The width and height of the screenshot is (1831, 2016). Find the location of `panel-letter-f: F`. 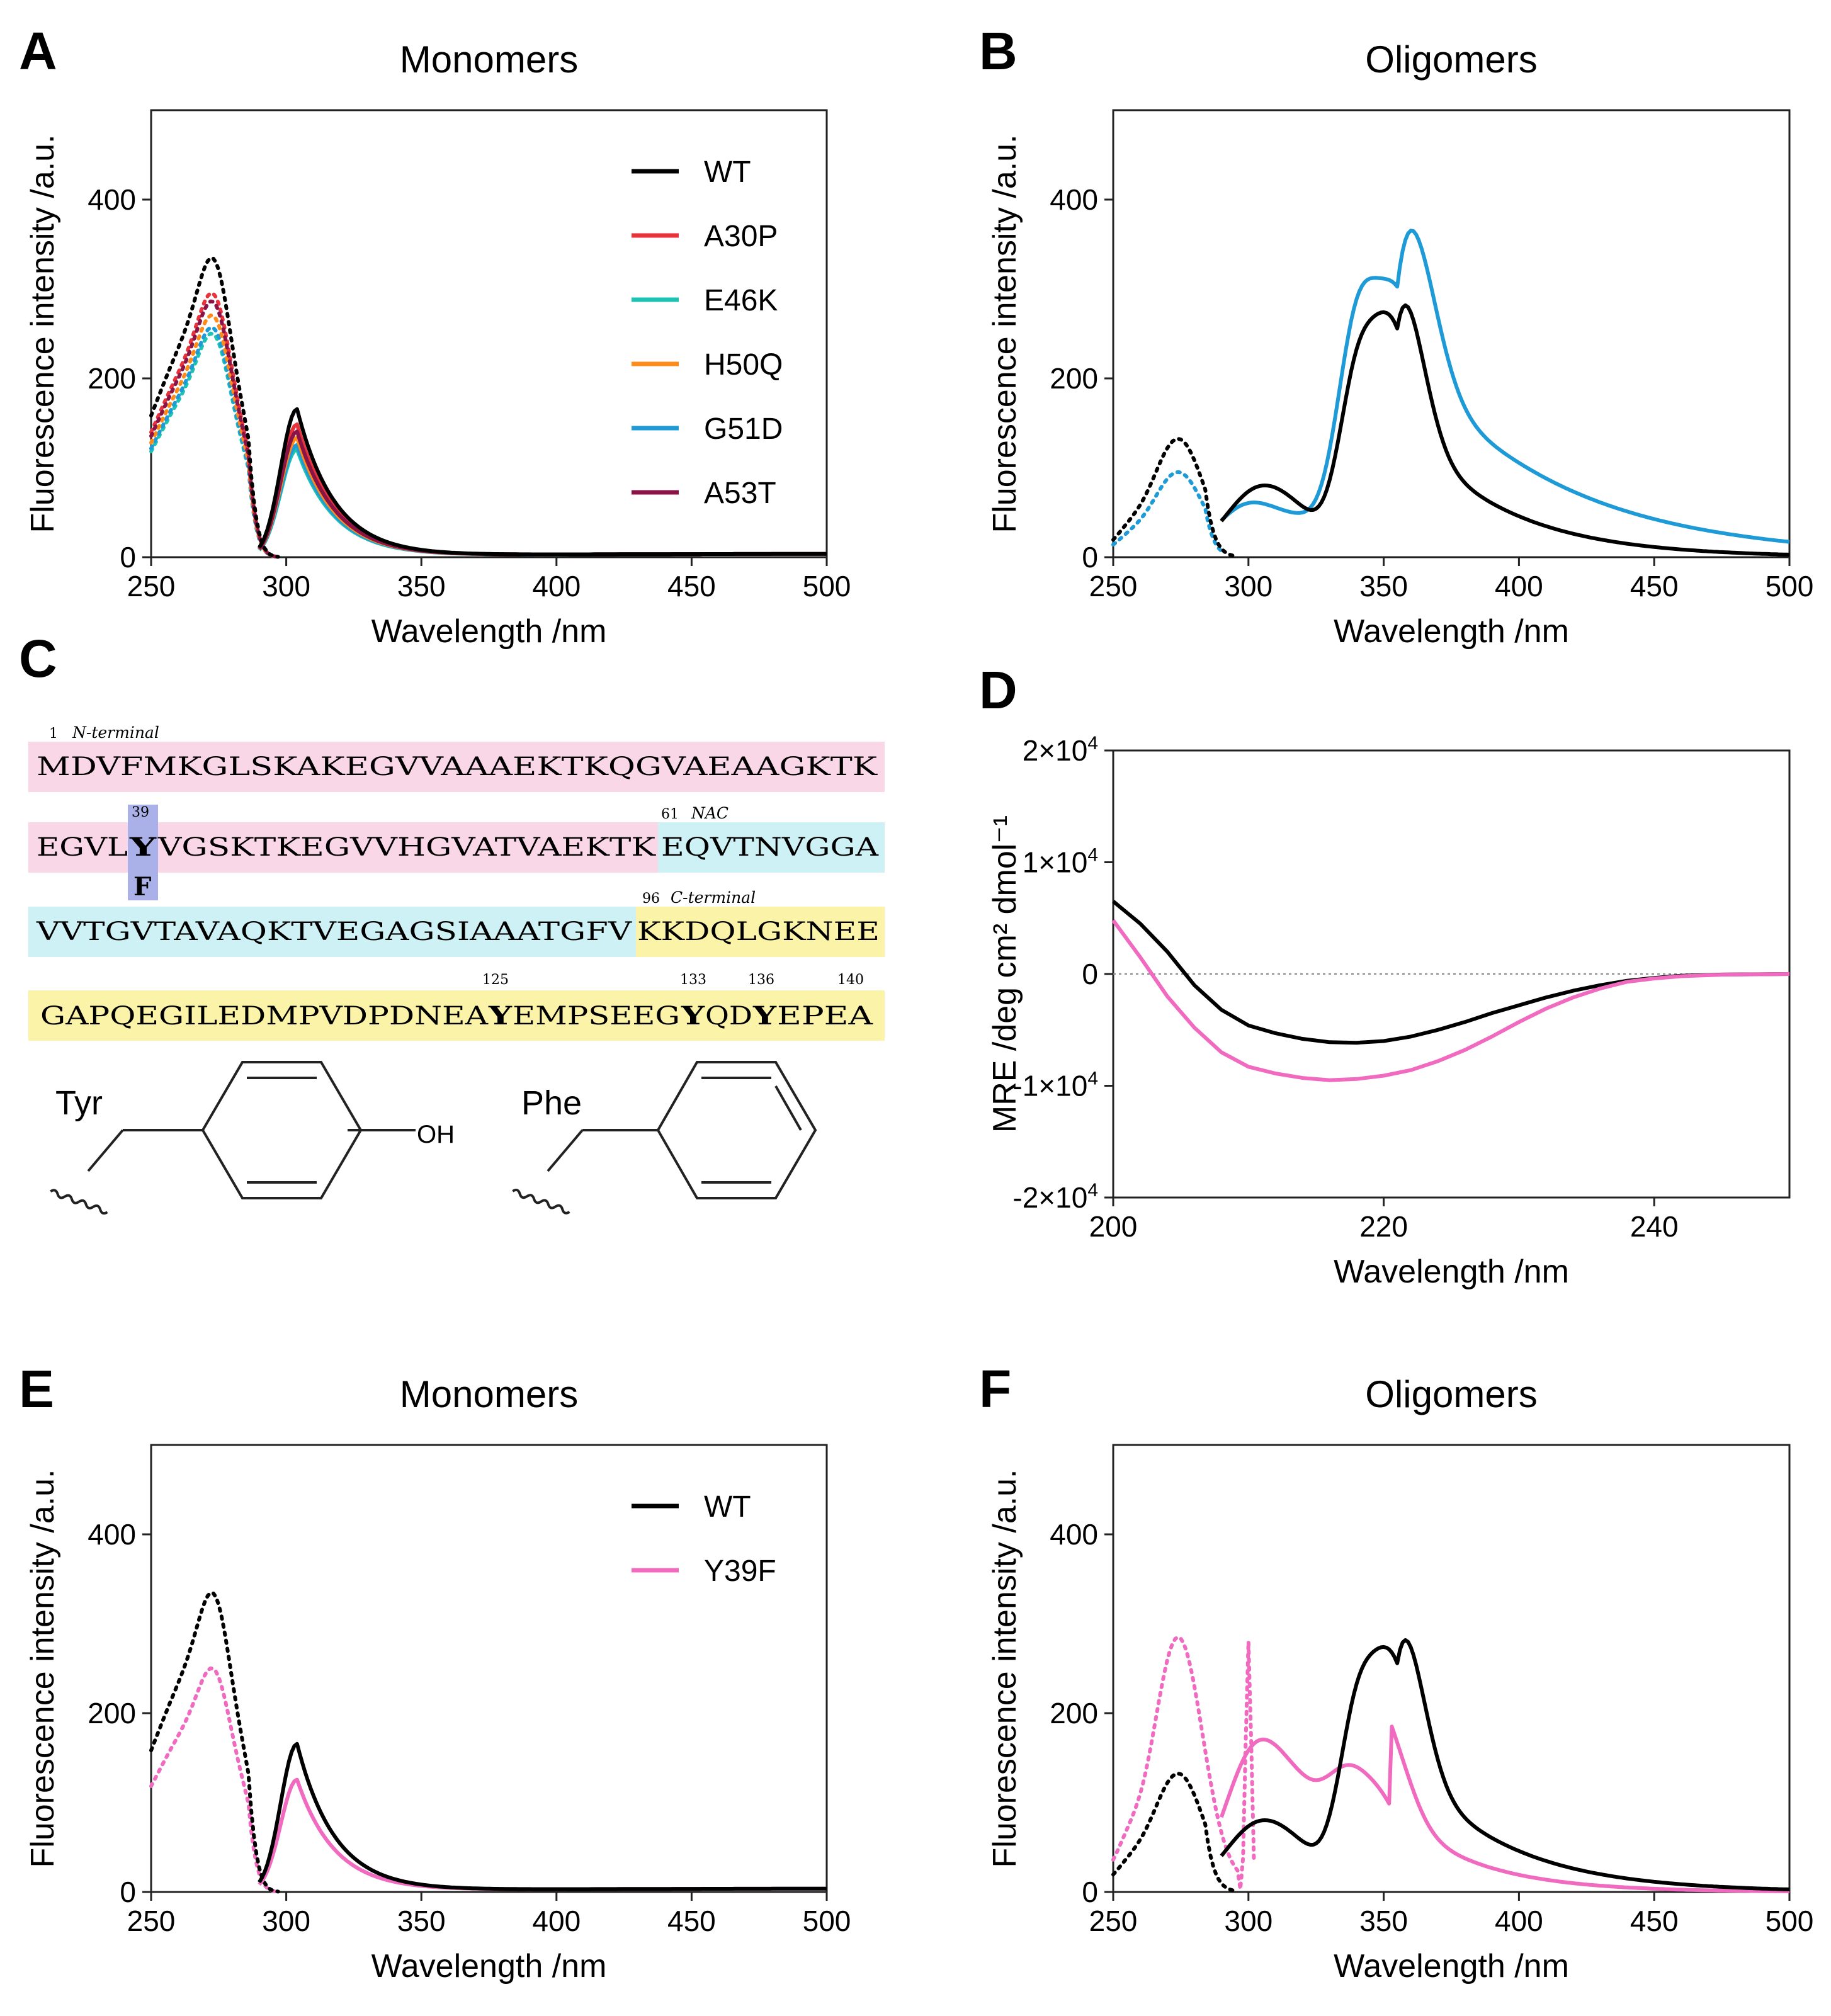

panel-letter-f: F is located at coordinates (995, 1389).